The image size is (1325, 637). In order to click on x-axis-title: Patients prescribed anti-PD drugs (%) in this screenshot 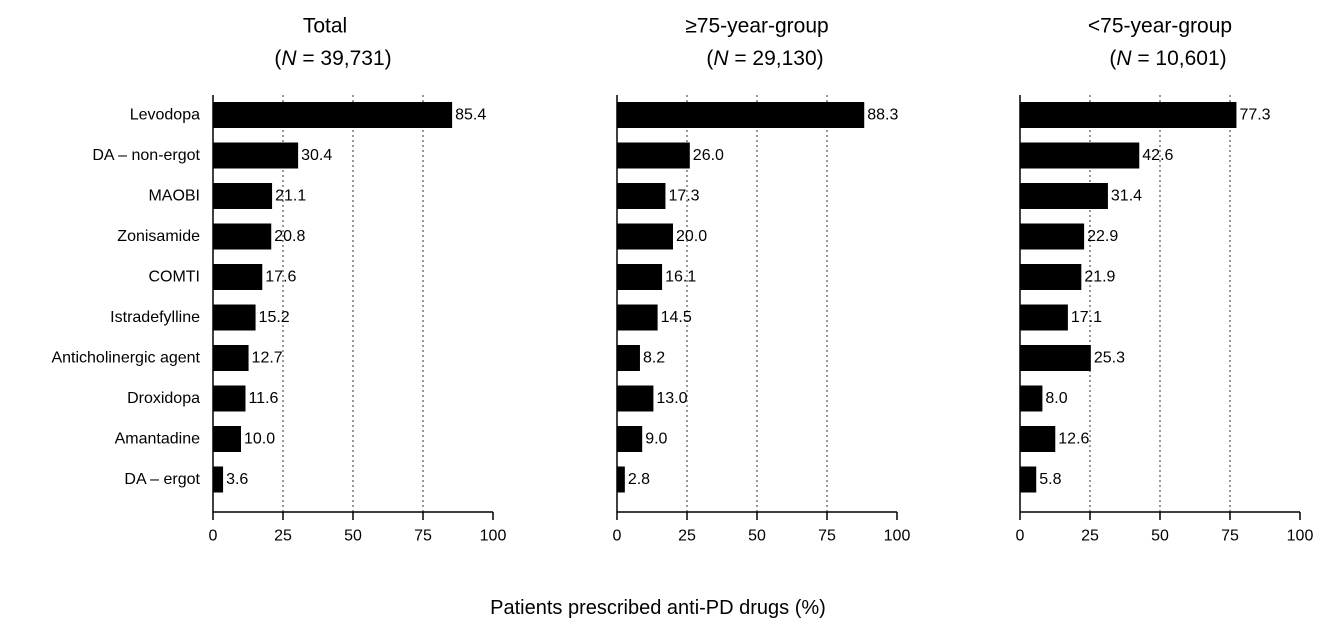, I will do `click(658, 608)`.